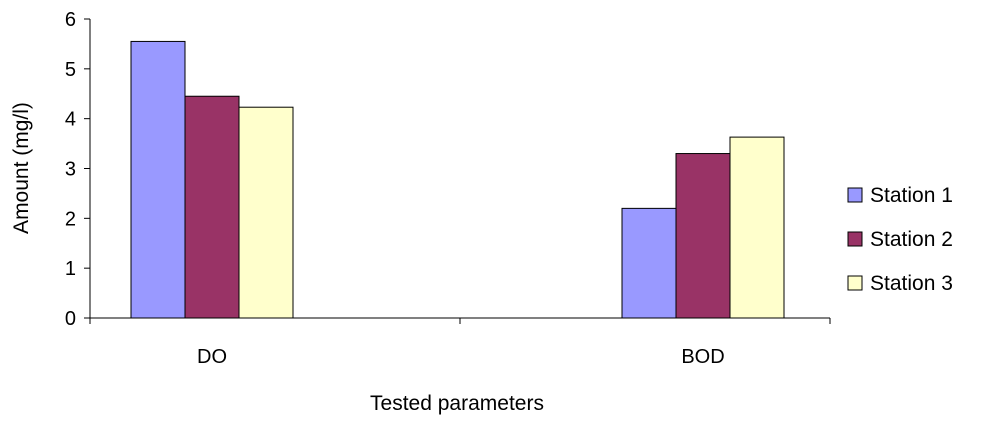 The image size is (982, 422). Describe the element at coordinates (70, 20) in the screenshot. I see `y-tick-label: 6` at that location.